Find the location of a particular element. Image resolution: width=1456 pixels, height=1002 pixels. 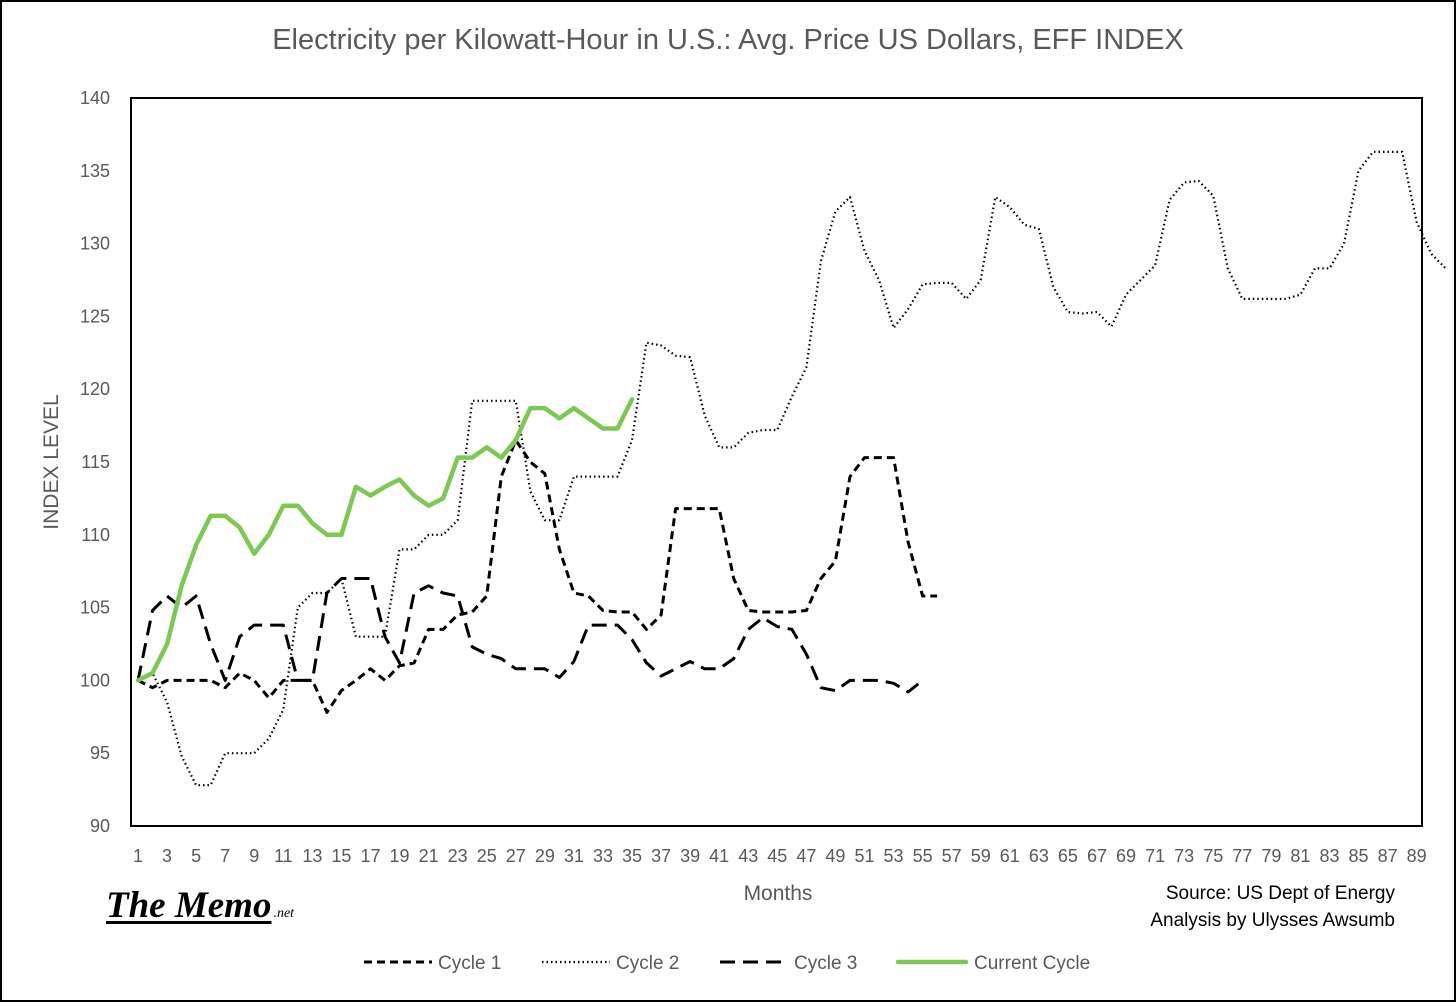

y-tick-label: 115 is located at coordinates (95, 462).